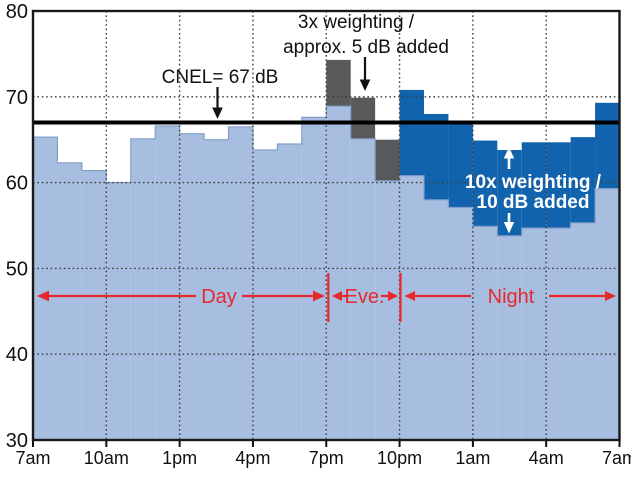 This screenshot has height=494, width=631. Describe the element at coordinates (17, 226) in the screenshot. I see `y-axis-labels: 30 40 50 60 70 80` at that location.